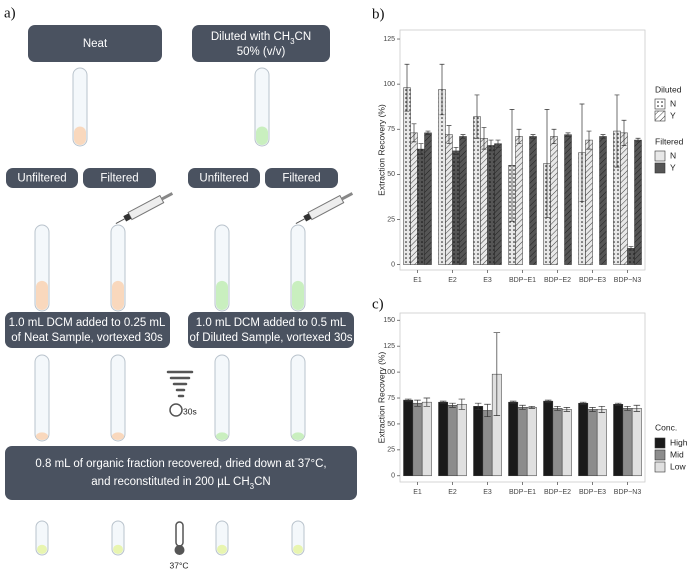 This screenshot has height=584, width=696. Describe the element at coordinates (660, 104) in the screenshot. I see `legend-pattern` at that location.